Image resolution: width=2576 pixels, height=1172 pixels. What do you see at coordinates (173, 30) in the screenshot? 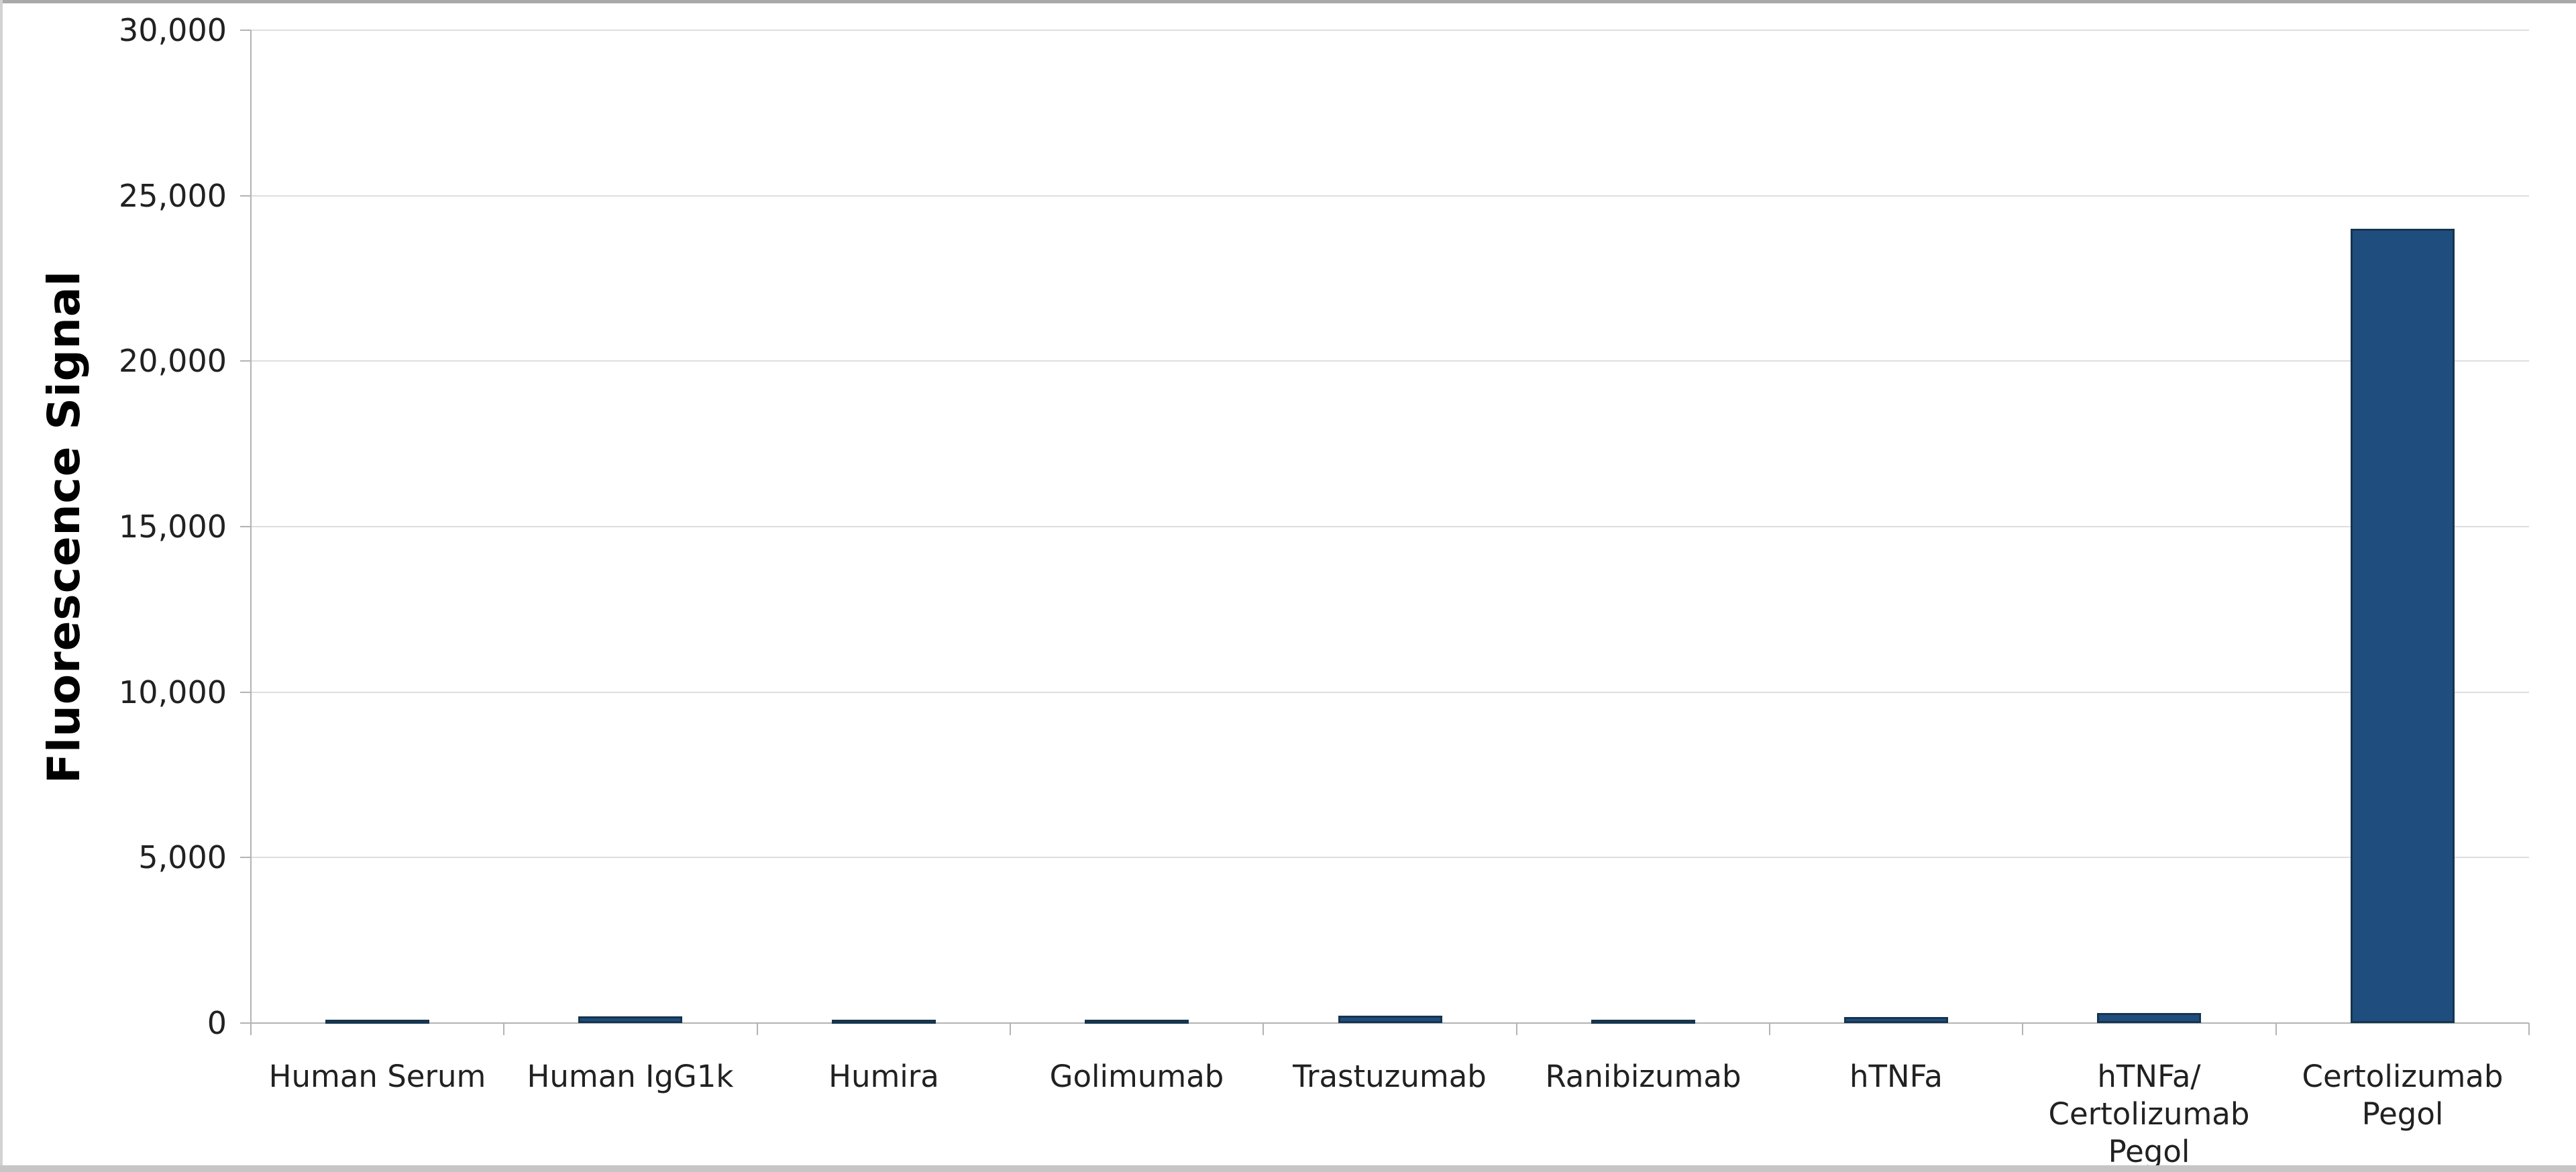
I see `y-tick-label-30000: 30,000` at bounding box center [173, 30].